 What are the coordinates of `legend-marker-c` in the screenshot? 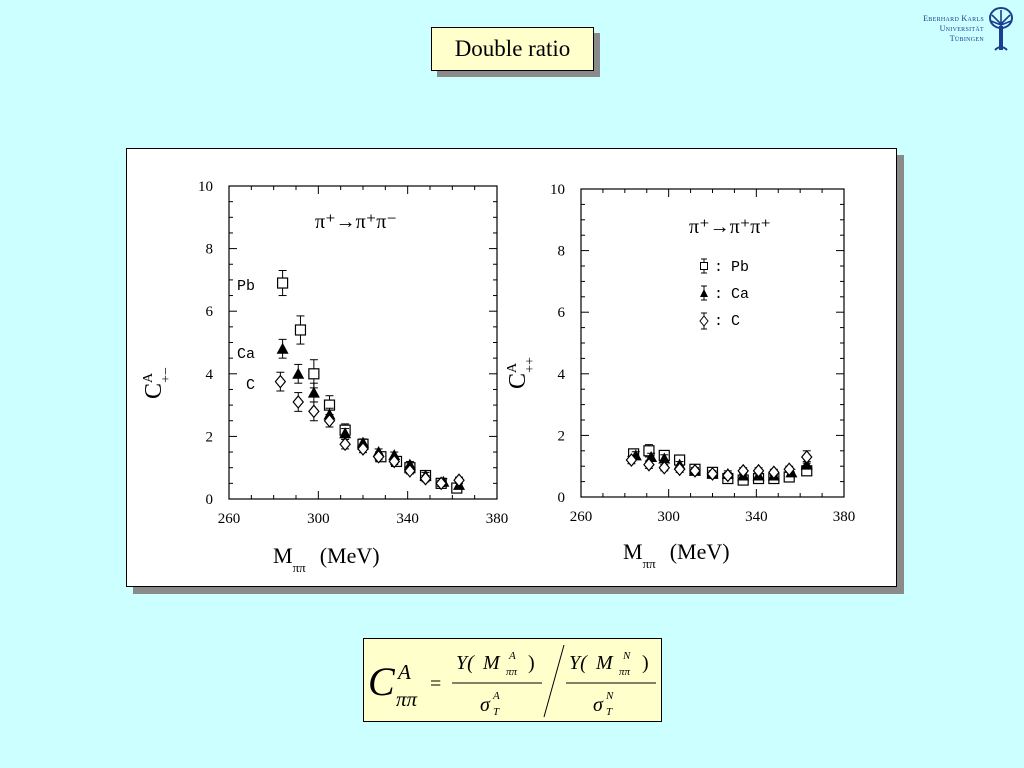 It's located at (704, 321).